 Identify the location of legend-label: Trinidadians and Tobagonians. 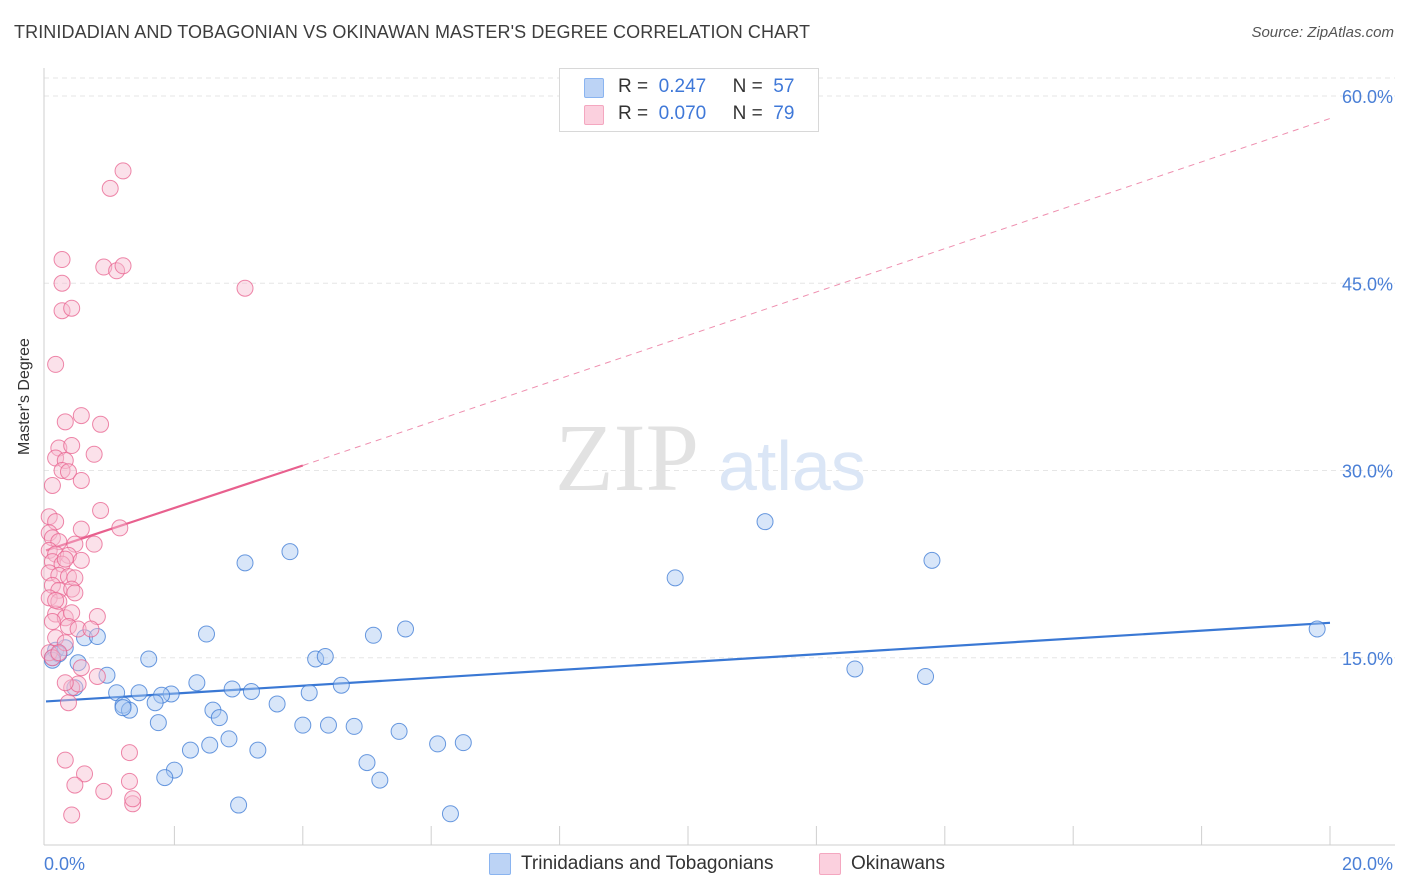
(647, 863).